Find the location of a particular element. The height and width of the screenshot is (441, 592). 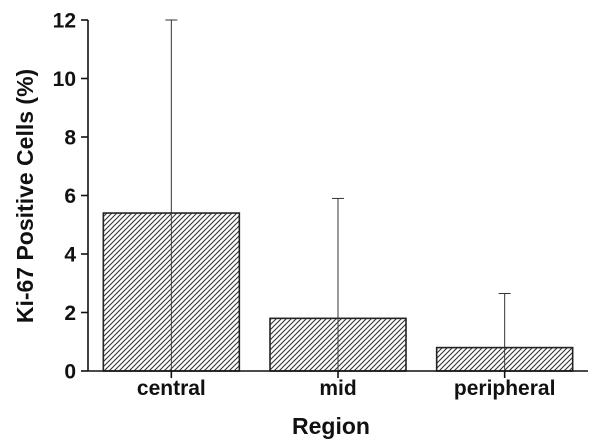

y-tick-label: 12 is located at coordinates (64, 21).